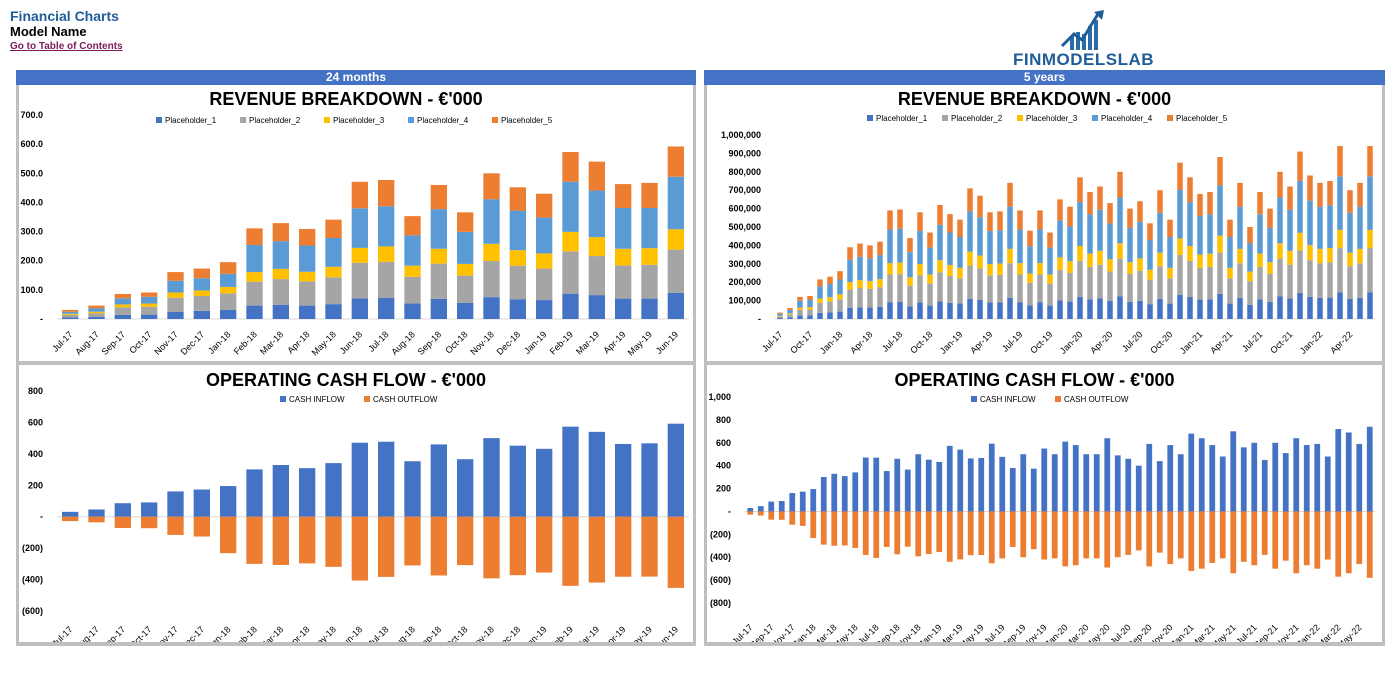 The image size is (1396, 676). What do you see at coordinates (66, 46) in the screenshot?
I see `table-of-contents-link: Go to Table of Contents` at bounding box center [66, 46].